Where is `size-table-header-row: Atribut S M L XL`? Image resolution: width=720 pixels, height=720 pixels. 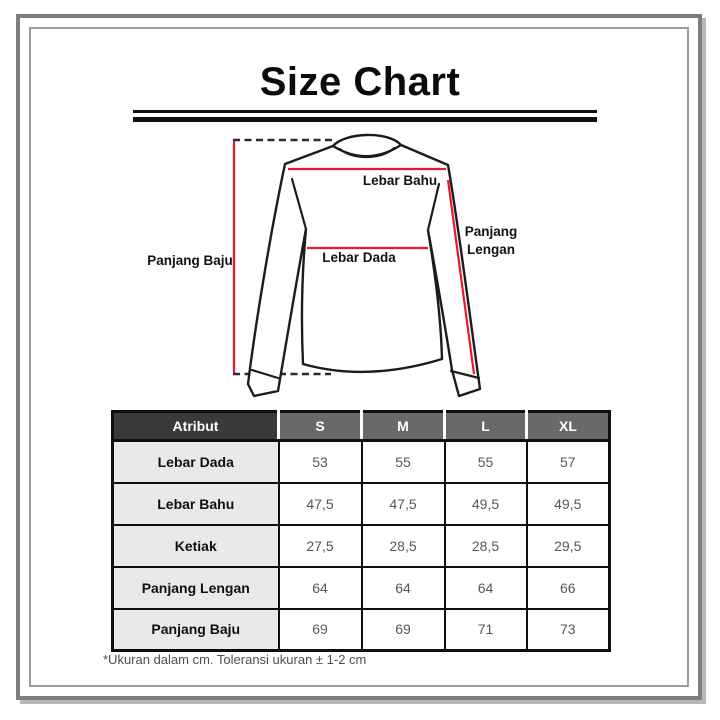
size-table-header-row: Atribut S M L XL is located at coordinates (361, 426).